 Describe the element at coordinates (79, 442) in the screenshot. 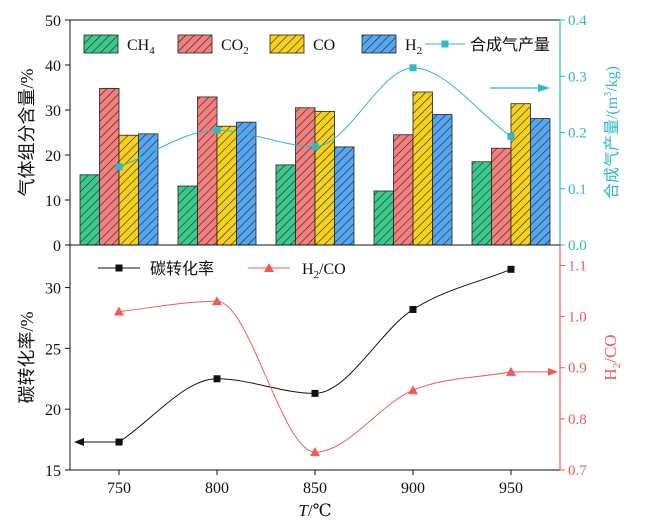

I see `carbon-axis-arrow-head` at that location.